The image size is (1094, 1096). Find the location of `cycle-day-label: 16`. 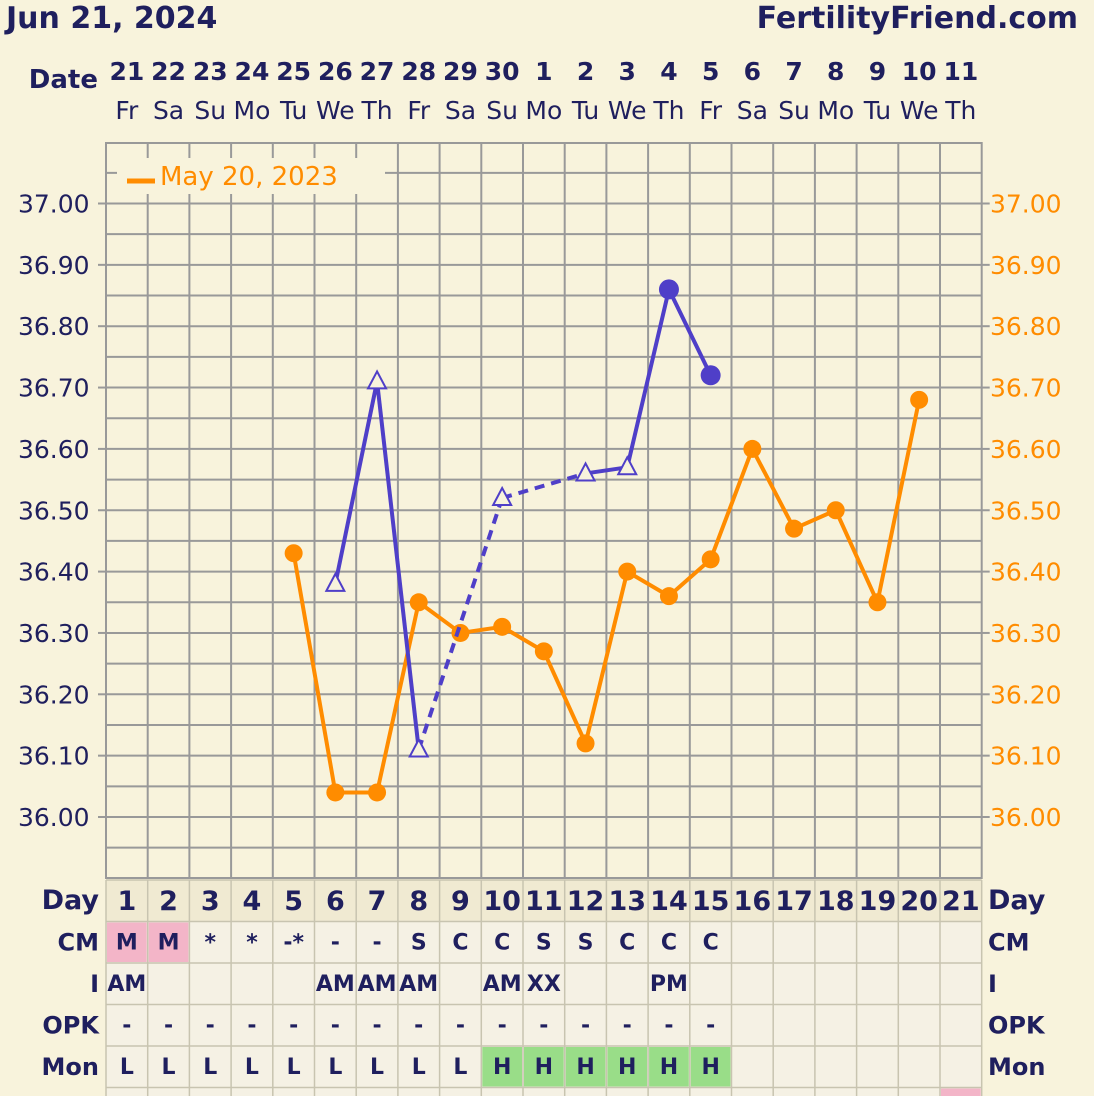

cycle-day-label: 16 is located at coordinates (753, 901).